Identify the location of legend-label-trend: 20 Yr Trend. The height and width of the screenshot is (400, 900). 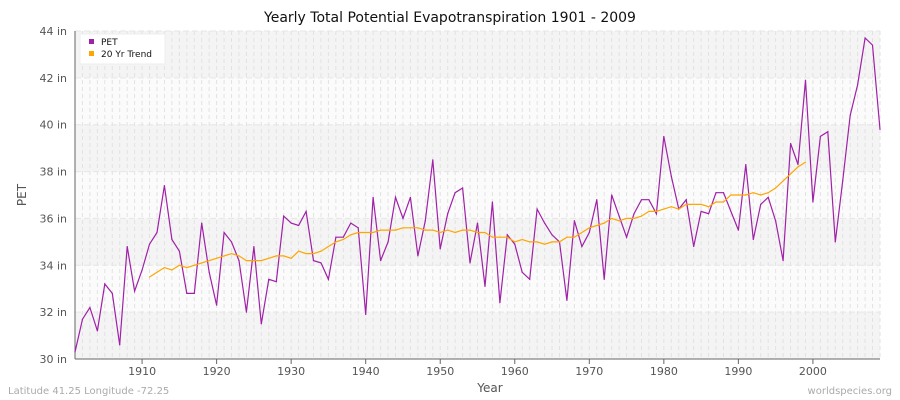
(126, 55).